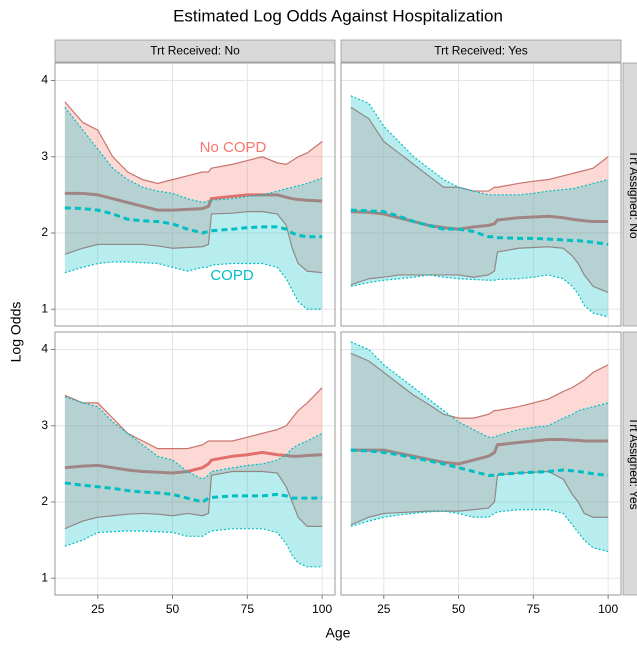 The image size is (637, 649). Describe the element at coordinates (632, 194) in the screenshot. I see `strip-label: Trt Assigned: No` at that location.